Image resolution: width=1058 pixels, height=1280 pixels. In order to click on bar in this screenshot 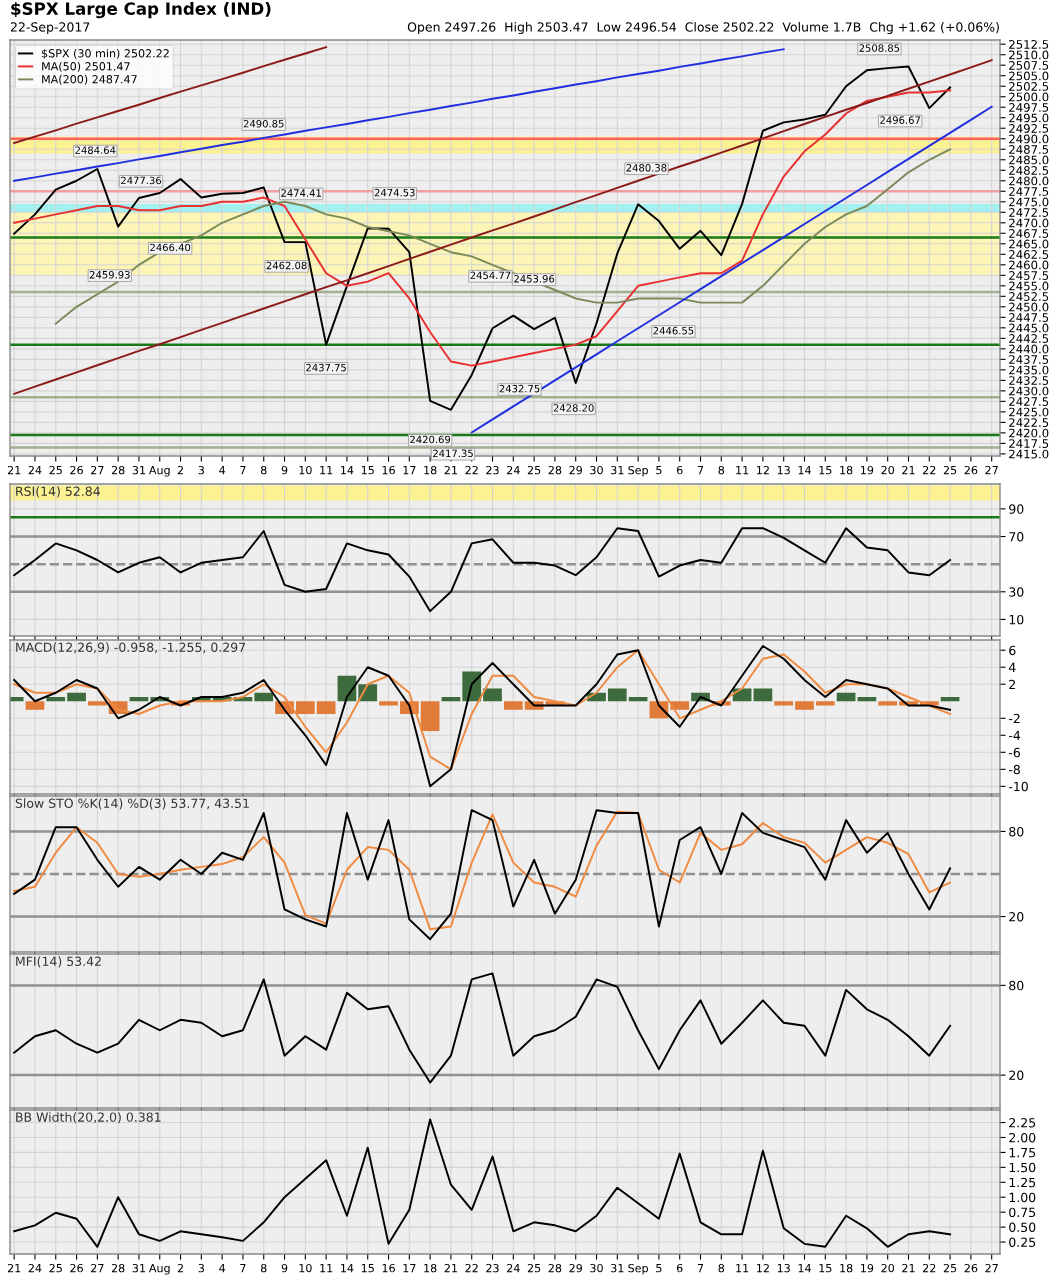, I will do `click(35, 705)`.